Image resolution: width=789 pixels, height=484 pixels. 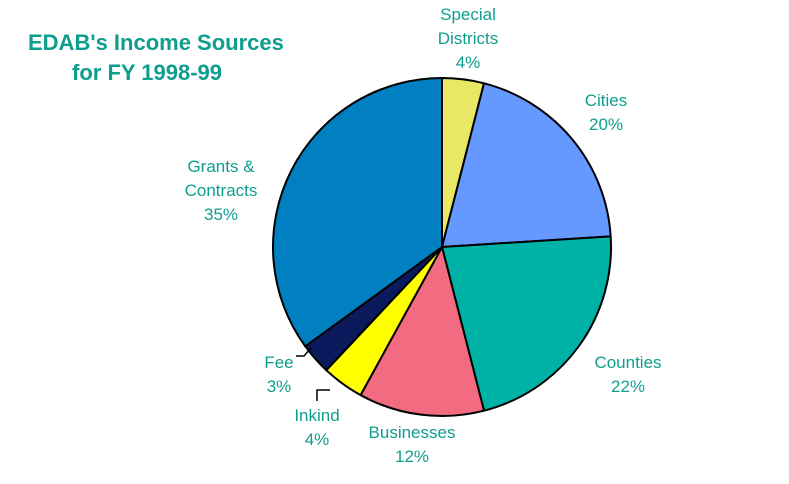 What do you see at coordinates (526, 165) in the screenshot?
I see `pie-slice-cities` at bounding box center [526, 165].